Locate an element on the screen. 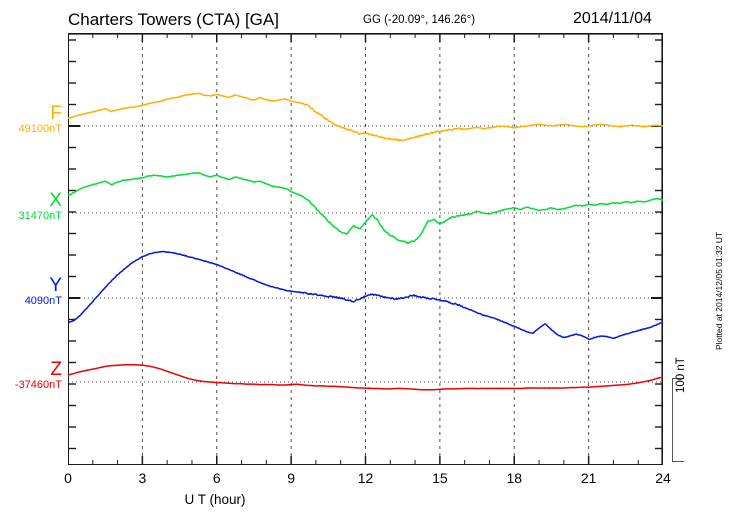 This screenshot has width=730, height=520. x-axis-tick-label: 21 is located at coordinates (588, 478).